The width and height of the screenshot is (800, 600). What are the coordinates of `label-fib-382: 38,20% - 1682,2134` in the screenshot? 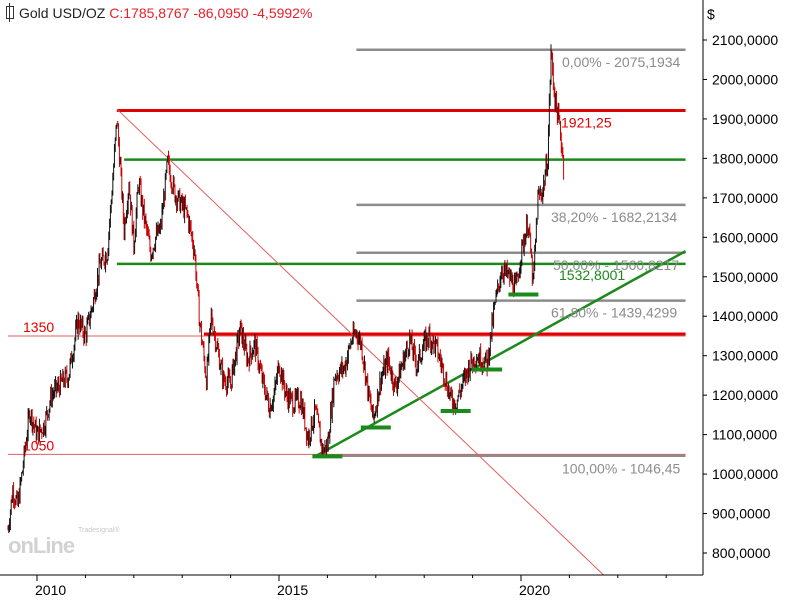 It's located at (614, 217).